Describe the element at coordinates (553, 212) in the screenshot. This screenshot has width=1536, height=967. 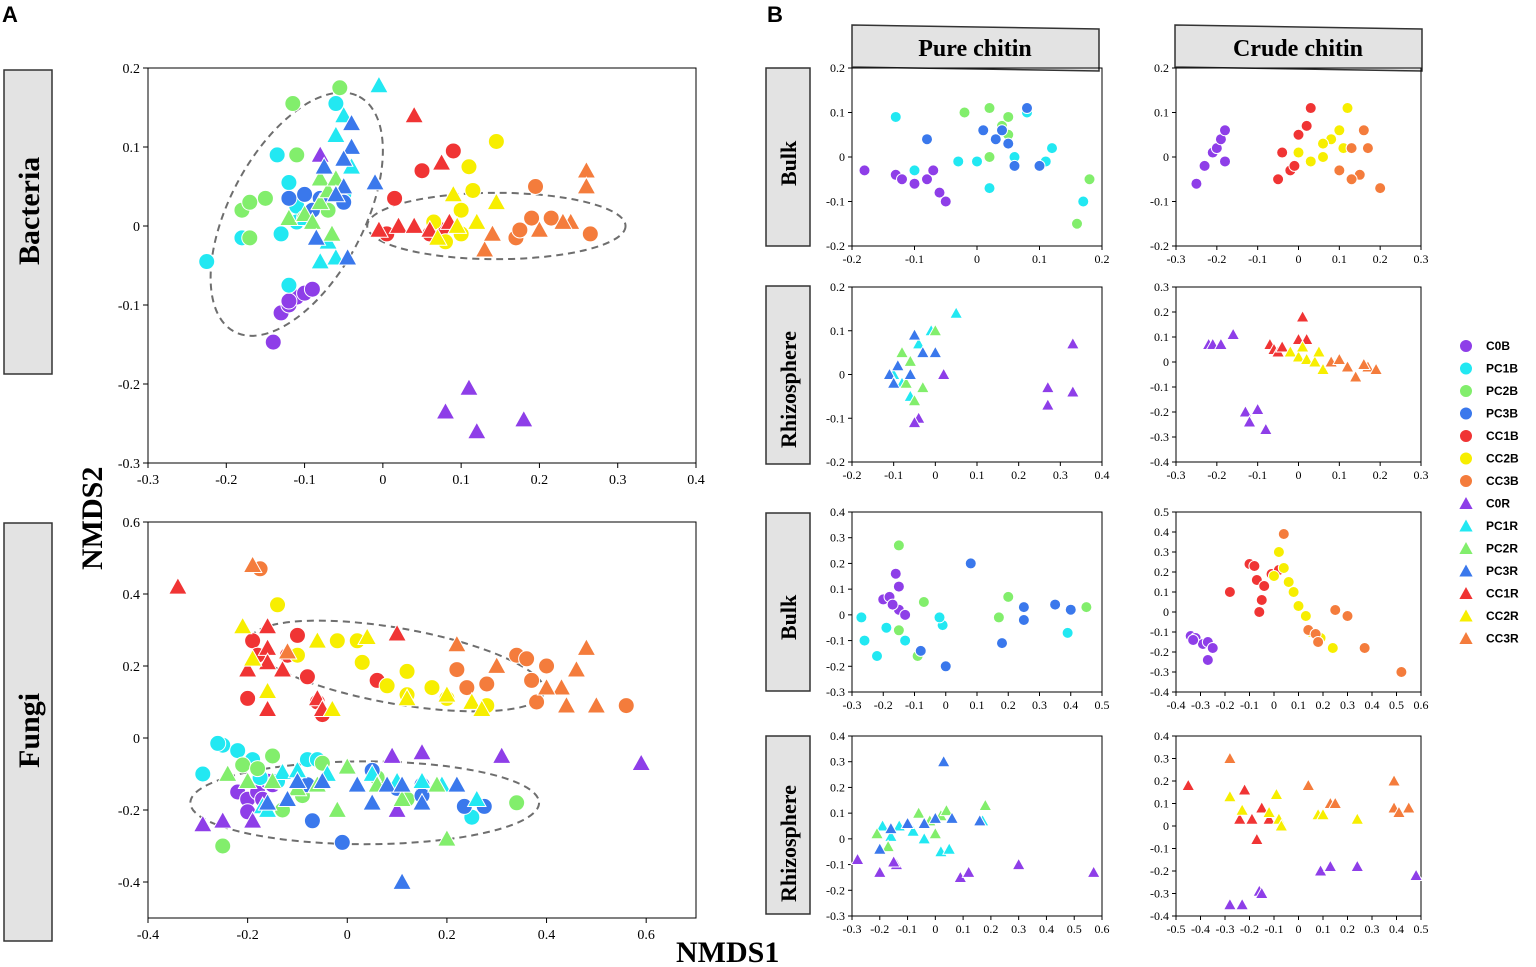
I see `series-CC3B` at that location.